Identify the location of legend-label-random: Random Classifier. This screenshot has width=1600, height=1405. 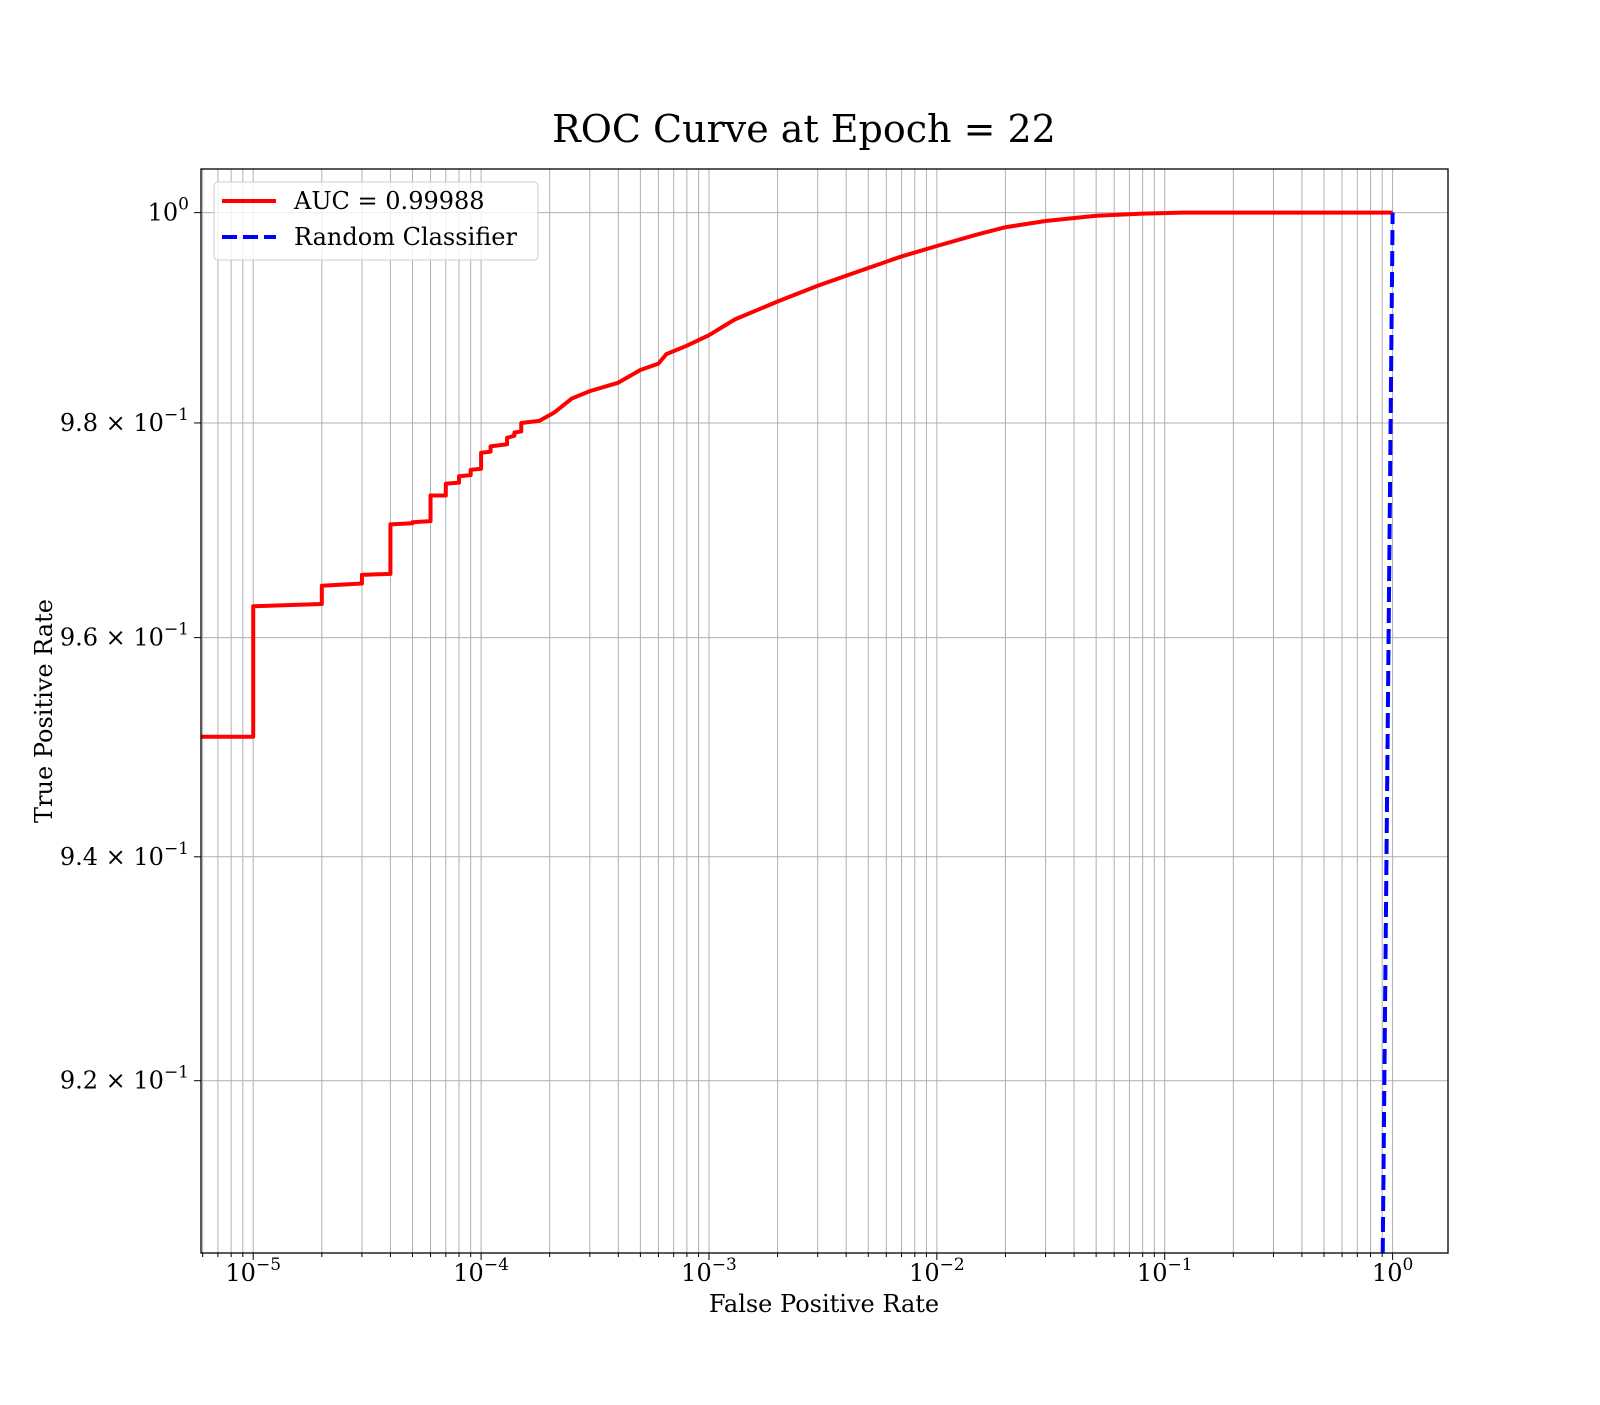
(405, 237).